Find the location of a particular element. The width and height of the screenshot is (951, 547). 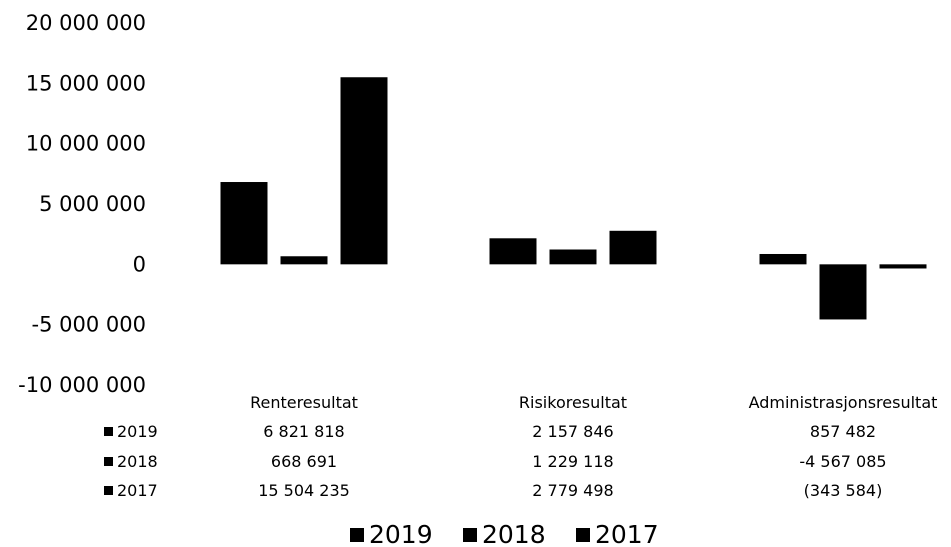

table-cell: (343 584) is located at coordinates (843, 490).